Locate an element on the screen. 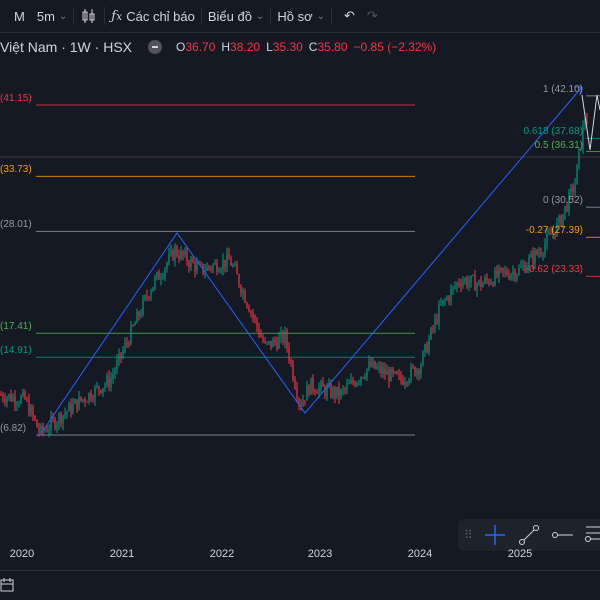  divider is located at coordinates (332, 16).